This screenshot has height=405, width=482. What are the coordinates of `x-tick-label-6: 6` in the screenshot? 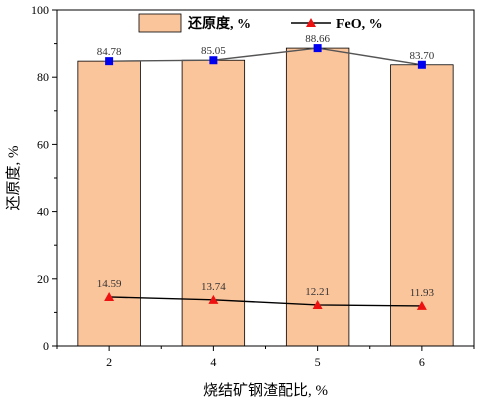 It's located at (422, 362).